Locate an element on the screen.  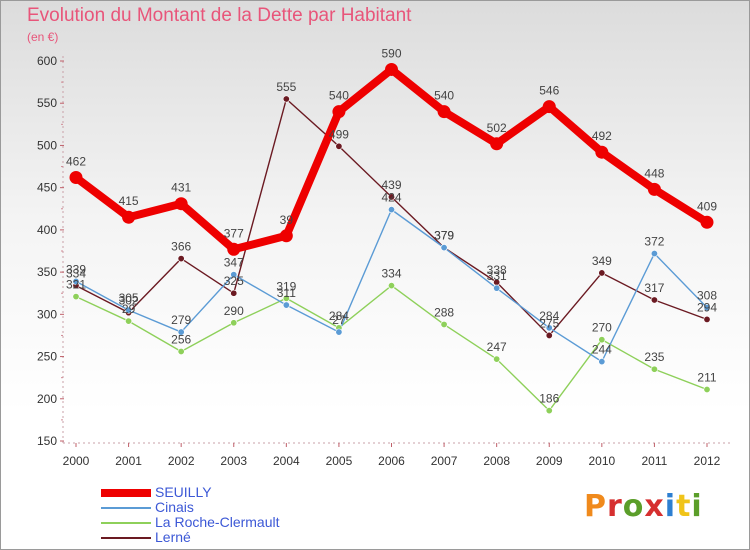
data-label: 270 is located at coordinates (602, 328).